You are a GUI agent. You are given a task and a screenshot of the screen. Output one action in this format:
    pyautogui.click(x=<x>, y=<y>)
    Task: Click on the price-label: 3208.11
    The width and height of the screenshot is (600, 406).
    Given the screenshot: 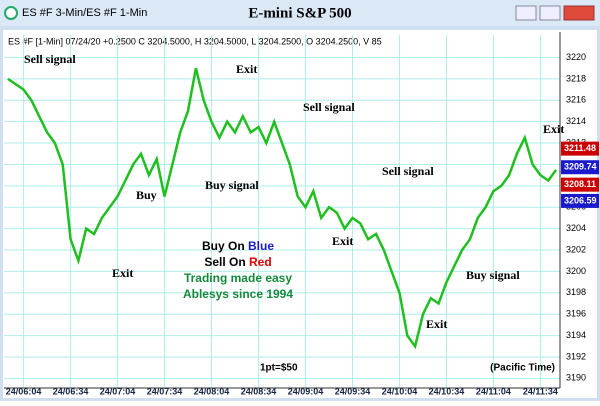 What is the action you would take?
    pyautogui.click(x=580, y=184)
    